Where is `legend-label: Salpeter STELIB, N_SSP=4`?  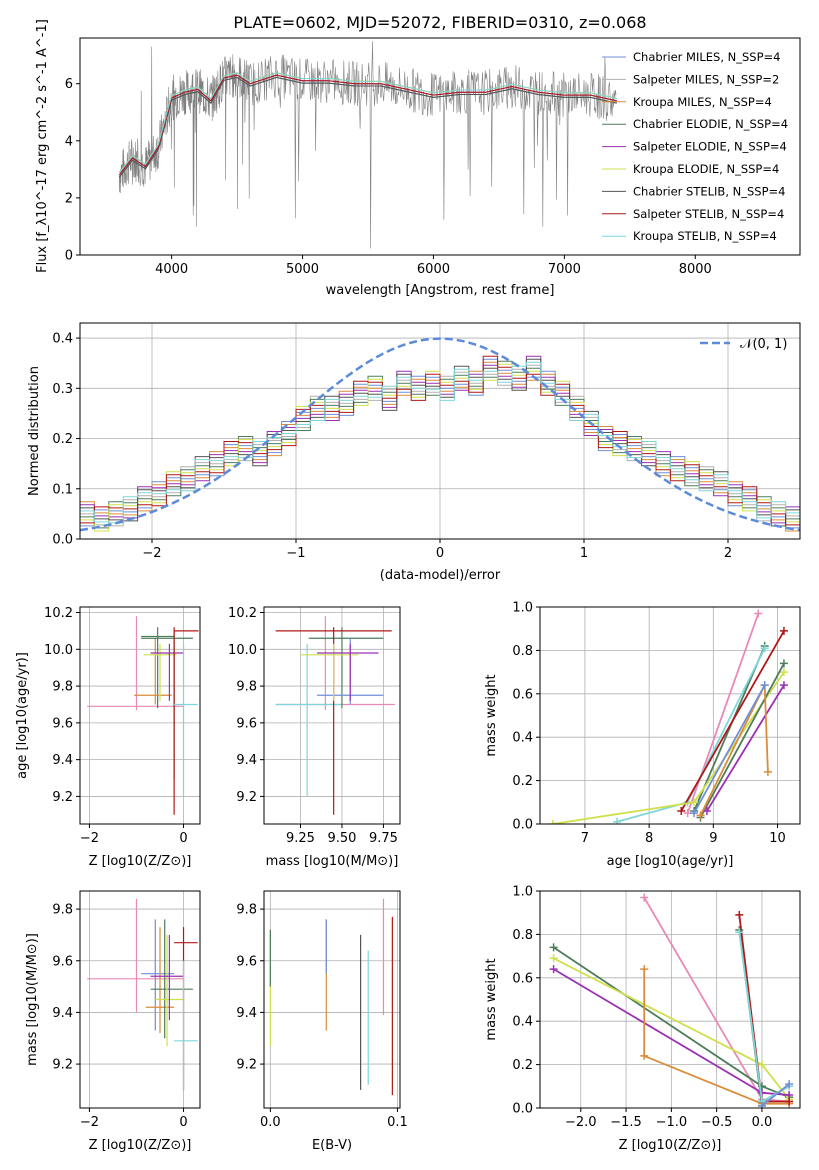
legend-label: Salpeter STELIB, N_SSP=4 is located at coordinates (708, 214).